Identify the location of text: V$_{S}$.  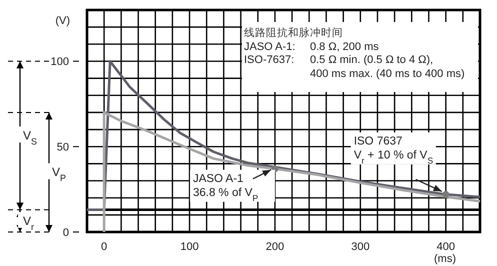
(30, 137).